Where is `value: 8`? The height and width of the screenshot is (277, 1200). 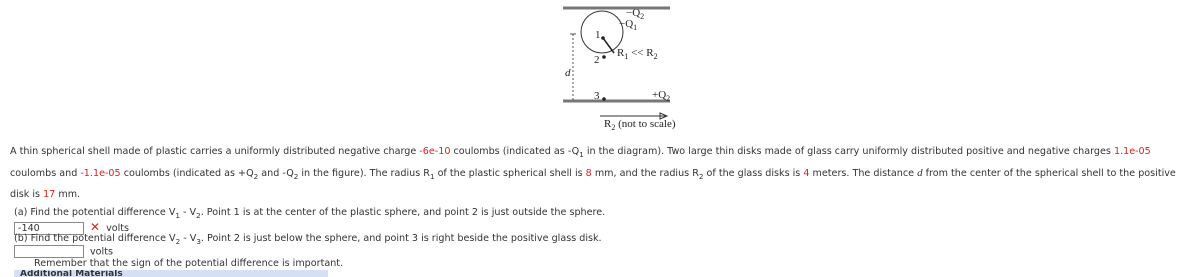
value: 8 is located at coordinates (588, 173).